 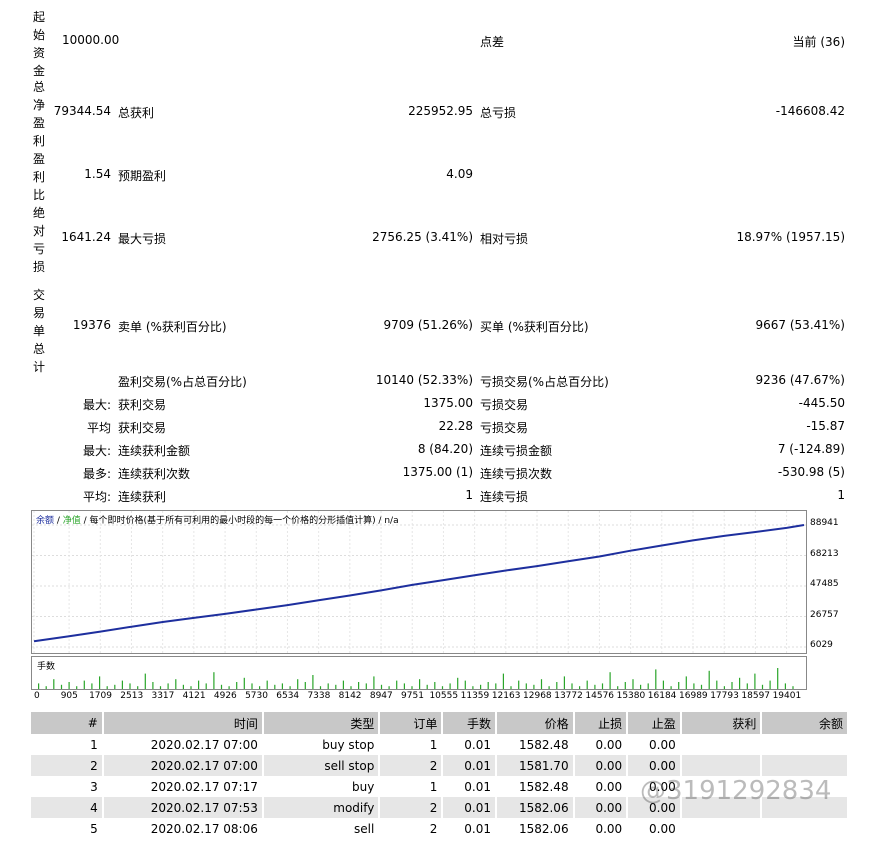 What do you see at coordinates (422, 237) in the screenshot?
I see `max-drawdown-value: 2756.25 (3.41%)` at bounding box center [422, 237].